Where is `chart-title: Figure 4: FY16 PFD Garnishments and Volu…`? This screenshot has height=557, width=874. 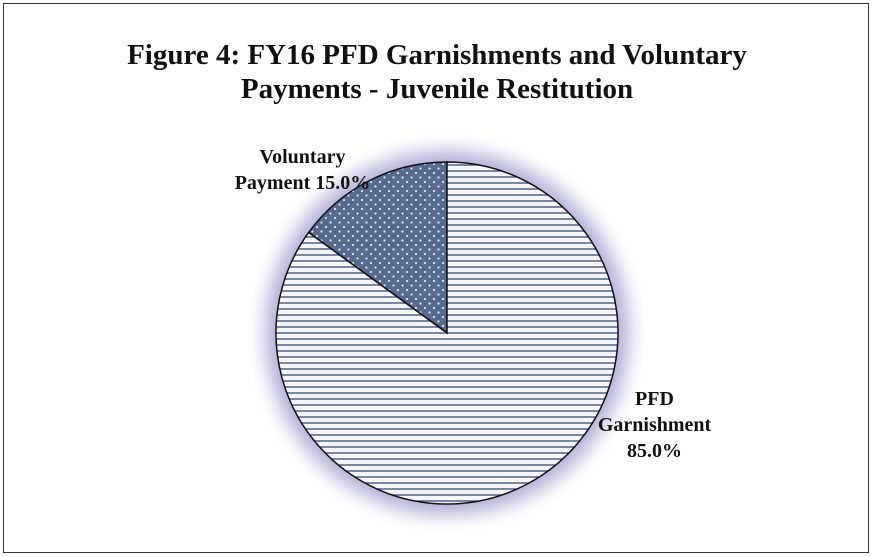
chart-title: Figure 4: FY16 PFD Garnishments and Volu… is located at coordinates (437, 72).